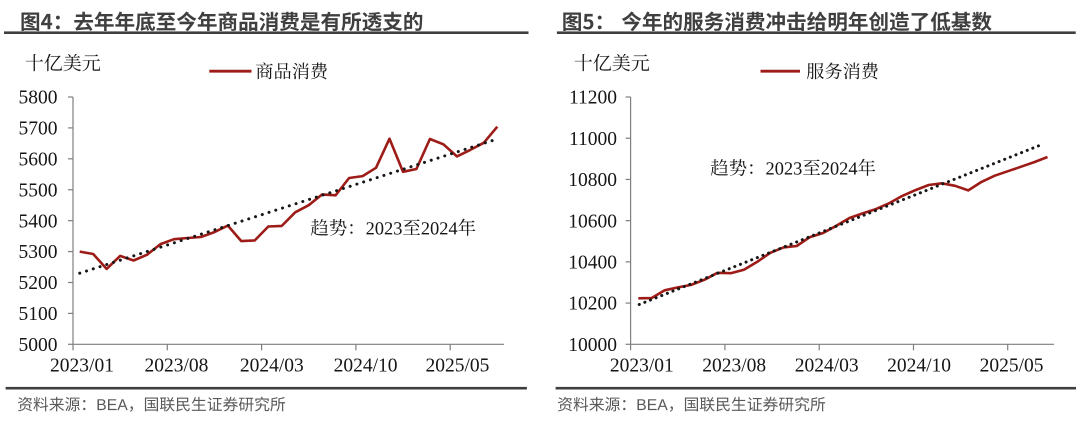 The width and height of the screenshot is (1080, 421). I want to click on svg-text: 5700, so click(38, 129).